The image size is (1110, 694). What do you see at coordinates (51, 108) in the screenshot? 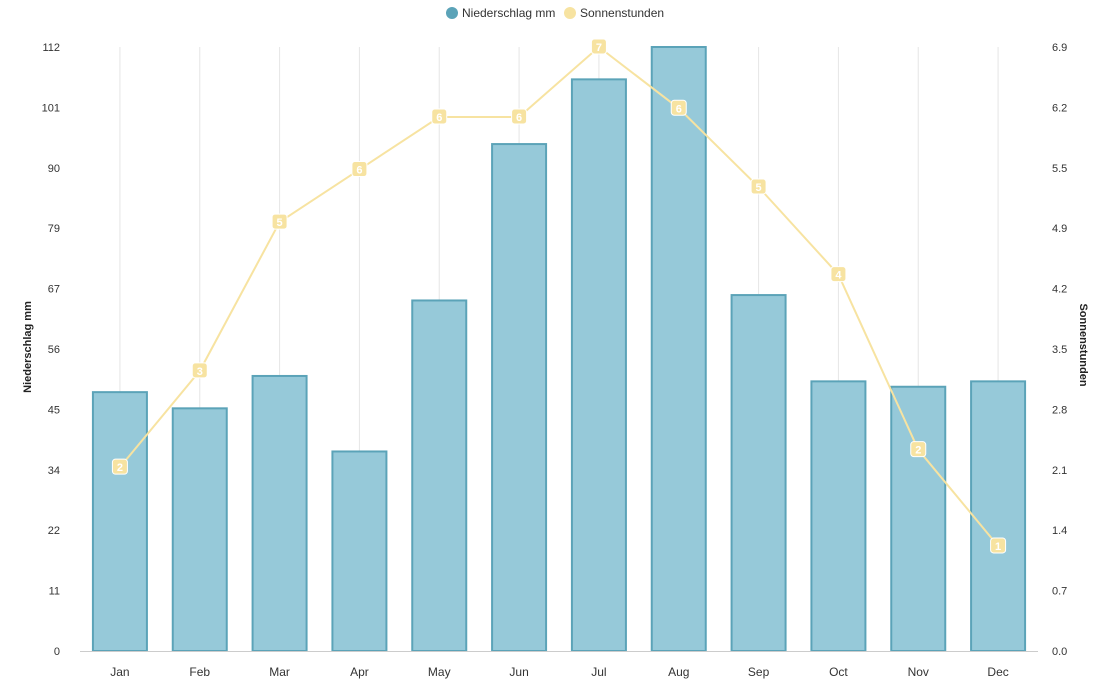
I see `y-left-tick-label: 101` at bounding box center [51, 108].